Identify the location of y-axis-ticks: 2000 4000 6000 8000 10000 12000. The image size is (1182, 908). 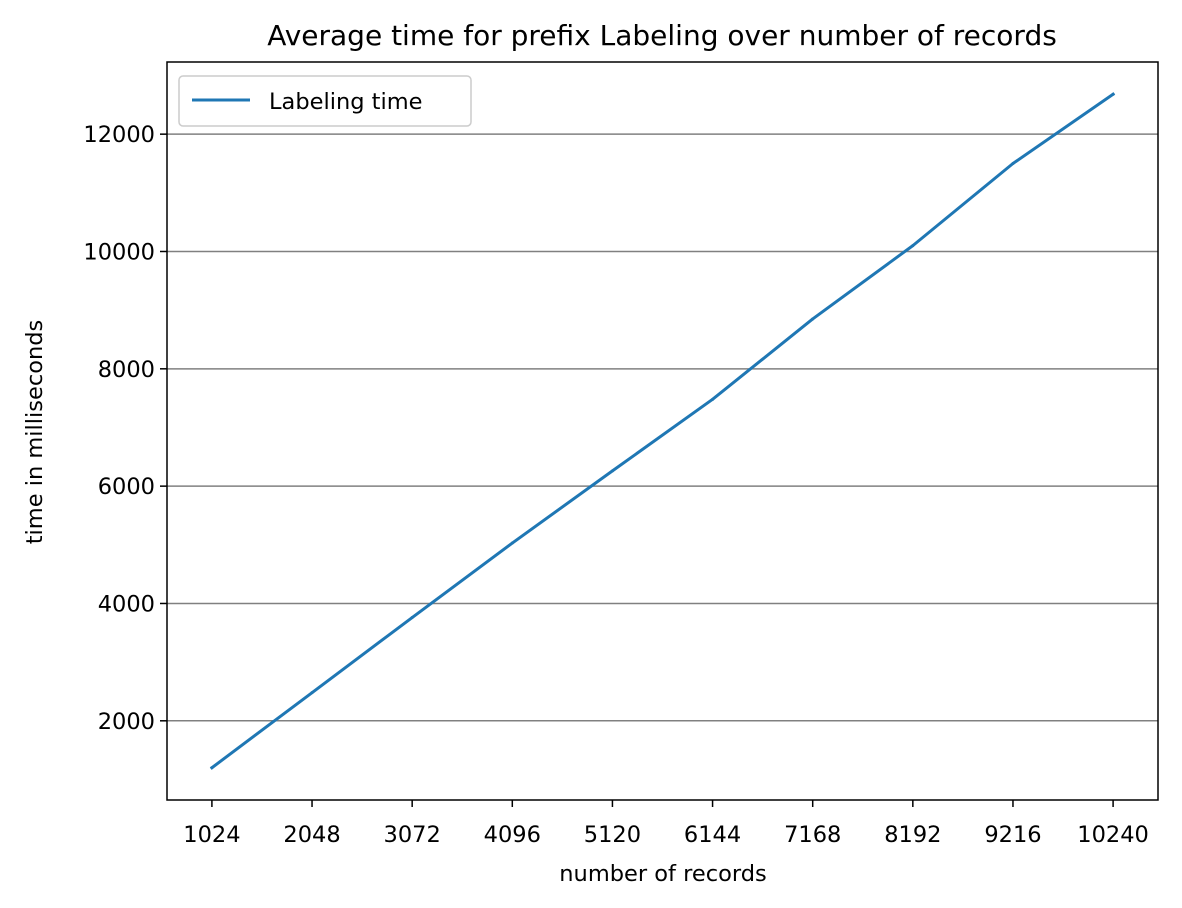
(125, 428).